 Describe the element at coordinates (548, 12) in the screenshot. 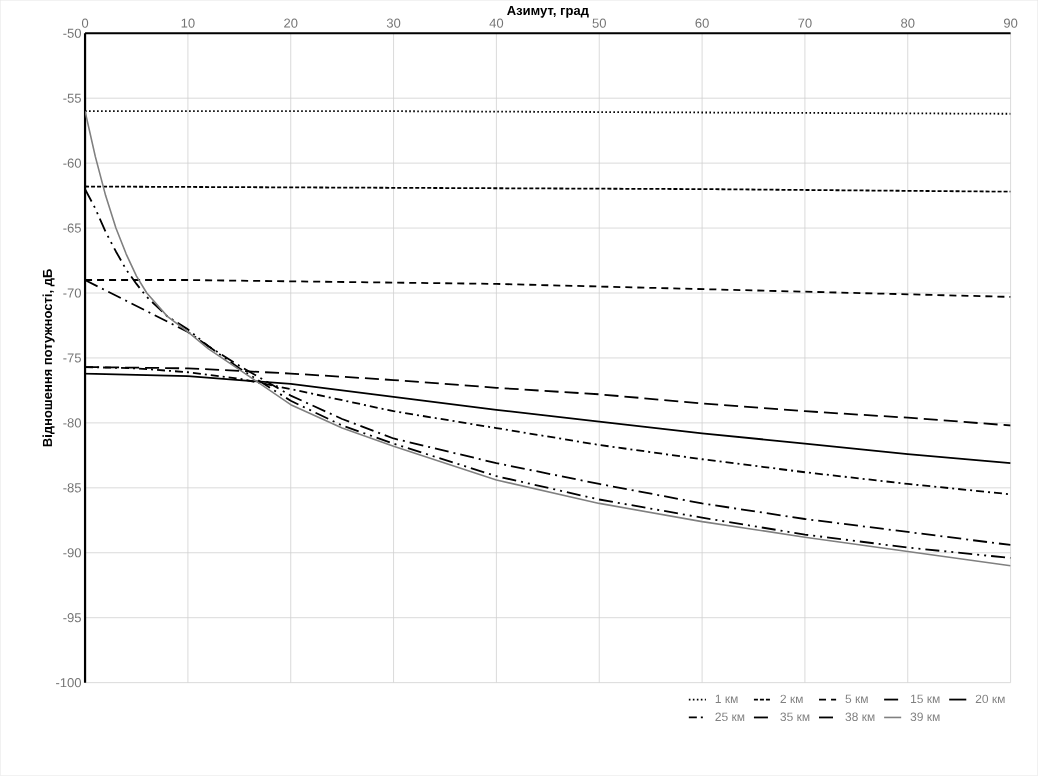

I see `x-axis-title: Азимут, град` at that location.